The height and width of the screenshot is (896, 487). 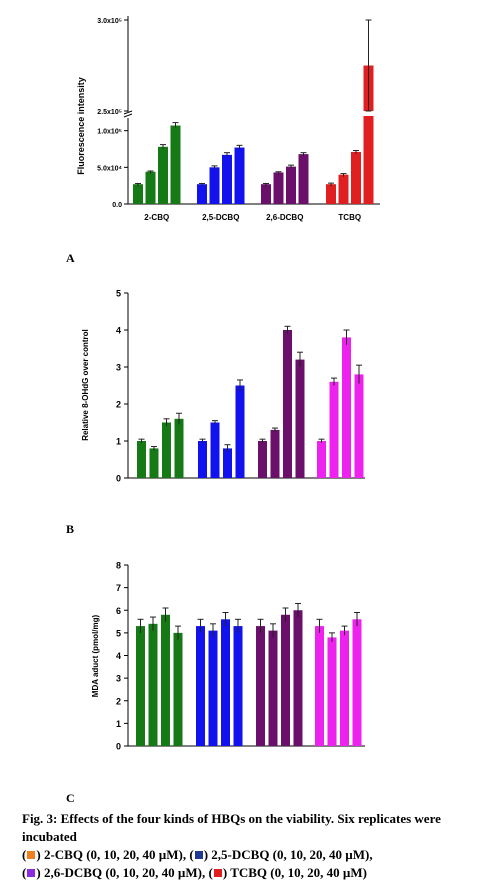 What do you see at coordinates (70, 529) in the screenshot?
I see `panel-label-b: B` at bounding box center [70, 529].